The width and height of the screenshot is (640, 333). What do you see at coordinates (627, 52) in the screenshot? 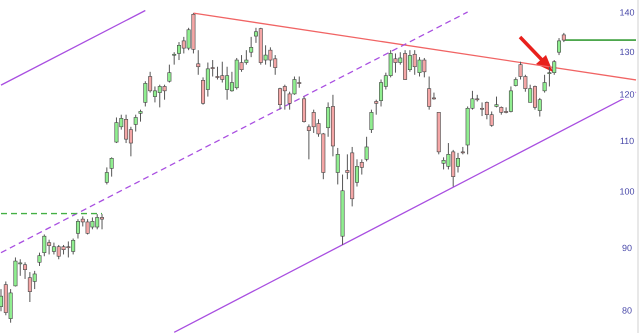
I see `y-tick-label: 130` at bounding box center [627, 52].